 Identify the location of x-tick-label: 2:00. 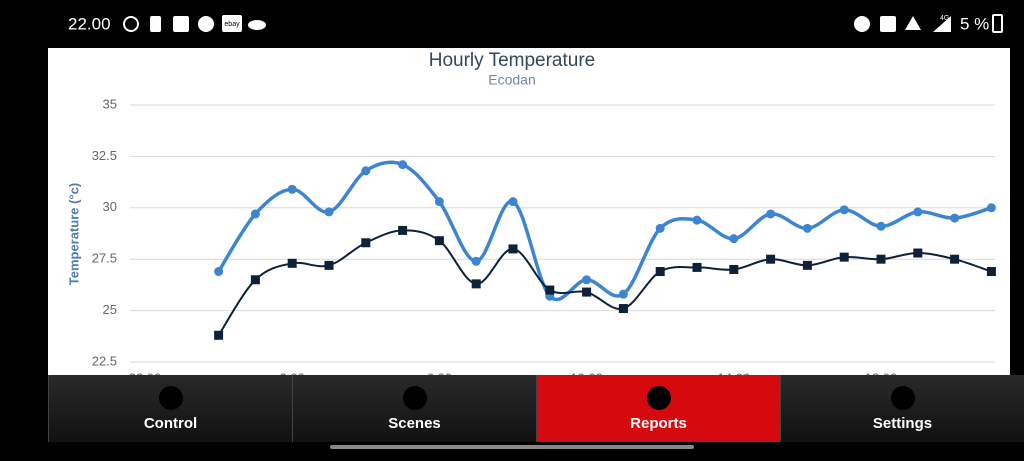
(292, 372).